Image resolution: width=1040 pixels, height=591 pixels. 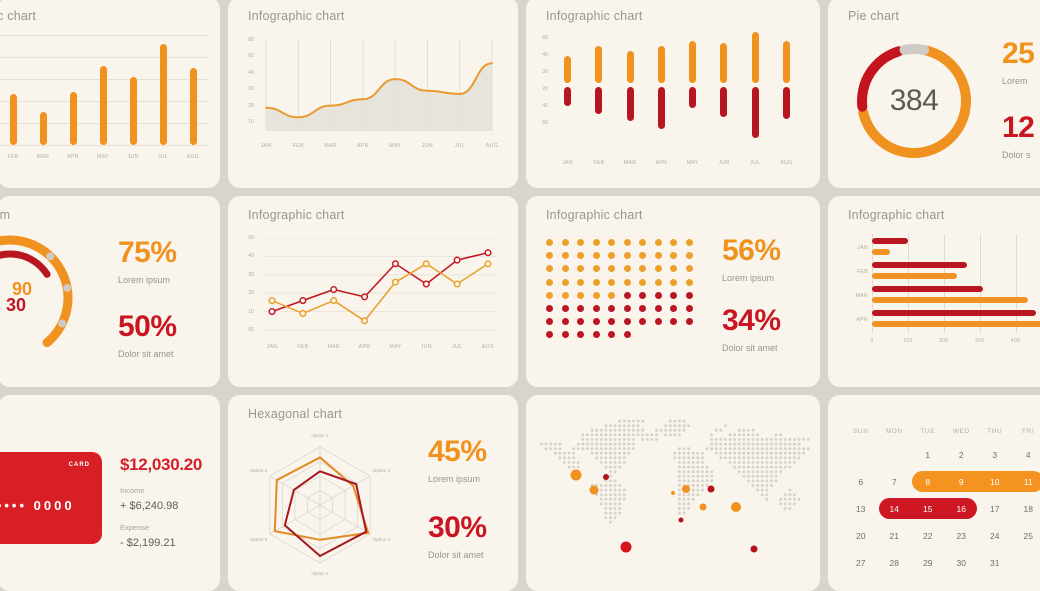 What do you see at coordinates (147, 280) in the screenshot?
I see `diagram-stat-1-label: Lorem ipsum` at bounding box center [147, 280].